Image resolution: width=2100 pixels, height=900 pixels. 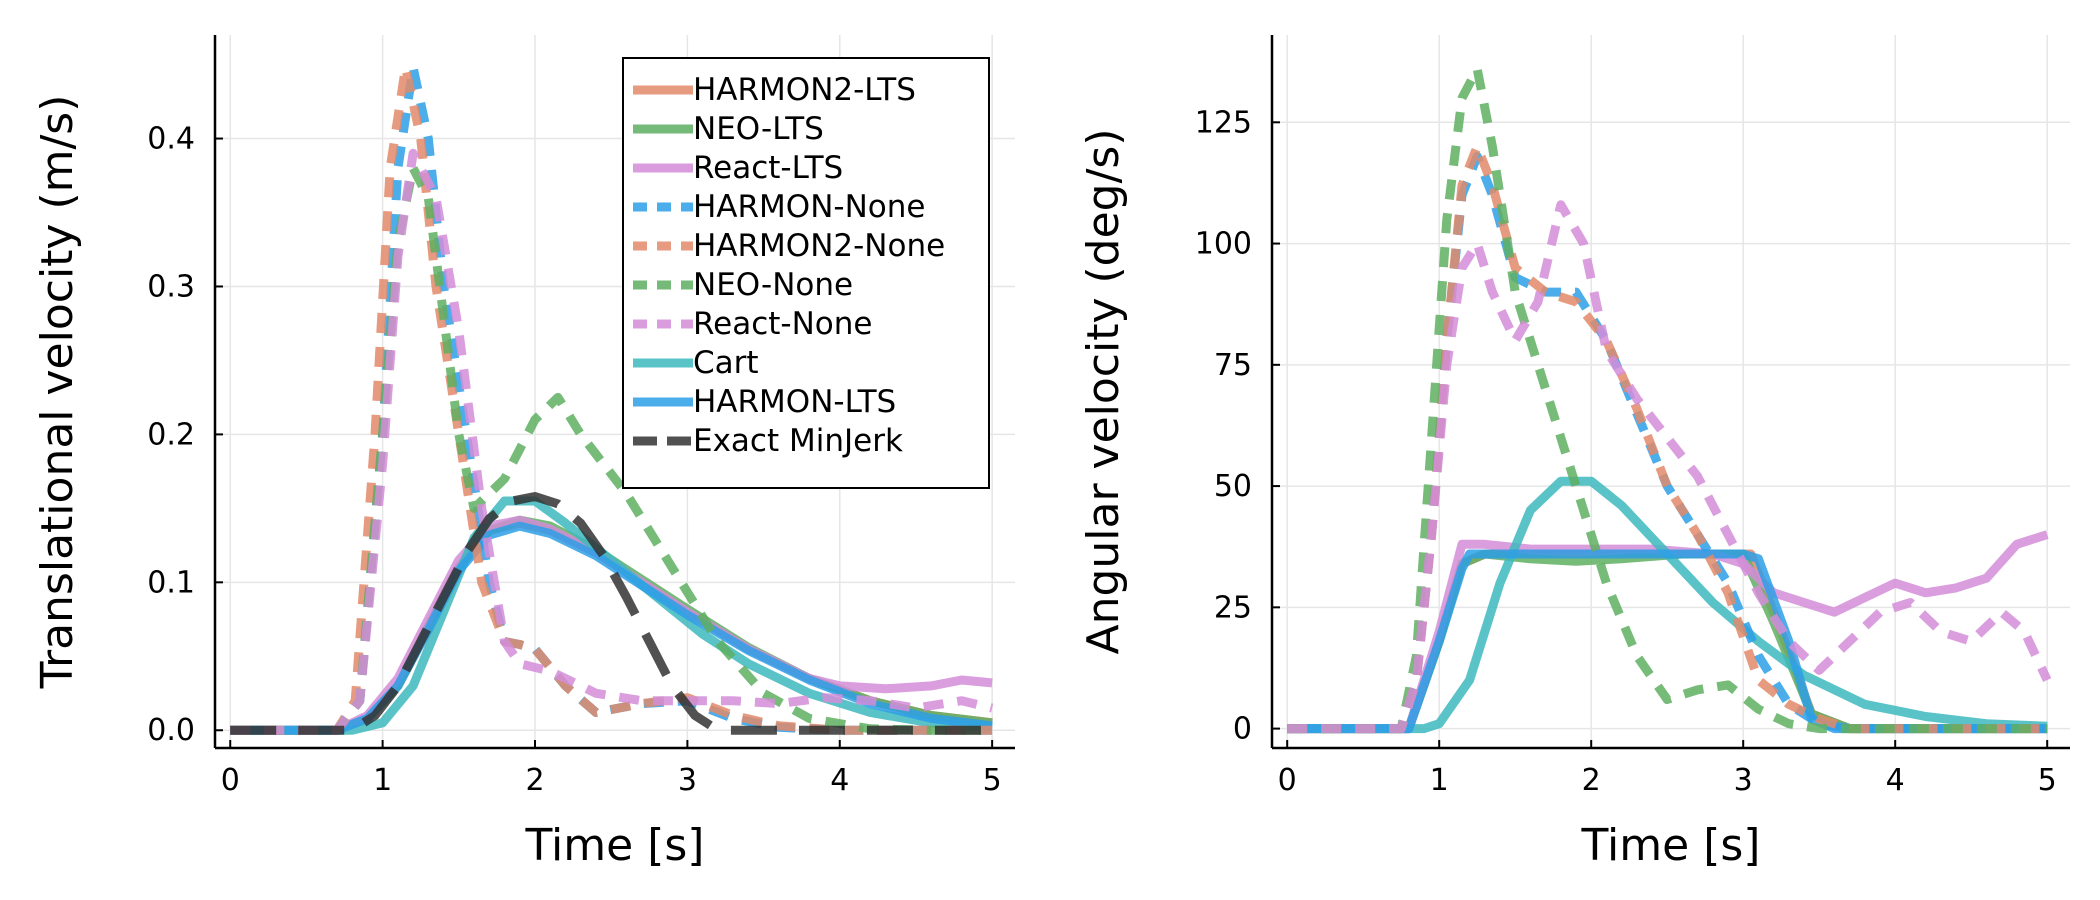 I want to click on series-line-react-lts, so click(x=1668, y=632).